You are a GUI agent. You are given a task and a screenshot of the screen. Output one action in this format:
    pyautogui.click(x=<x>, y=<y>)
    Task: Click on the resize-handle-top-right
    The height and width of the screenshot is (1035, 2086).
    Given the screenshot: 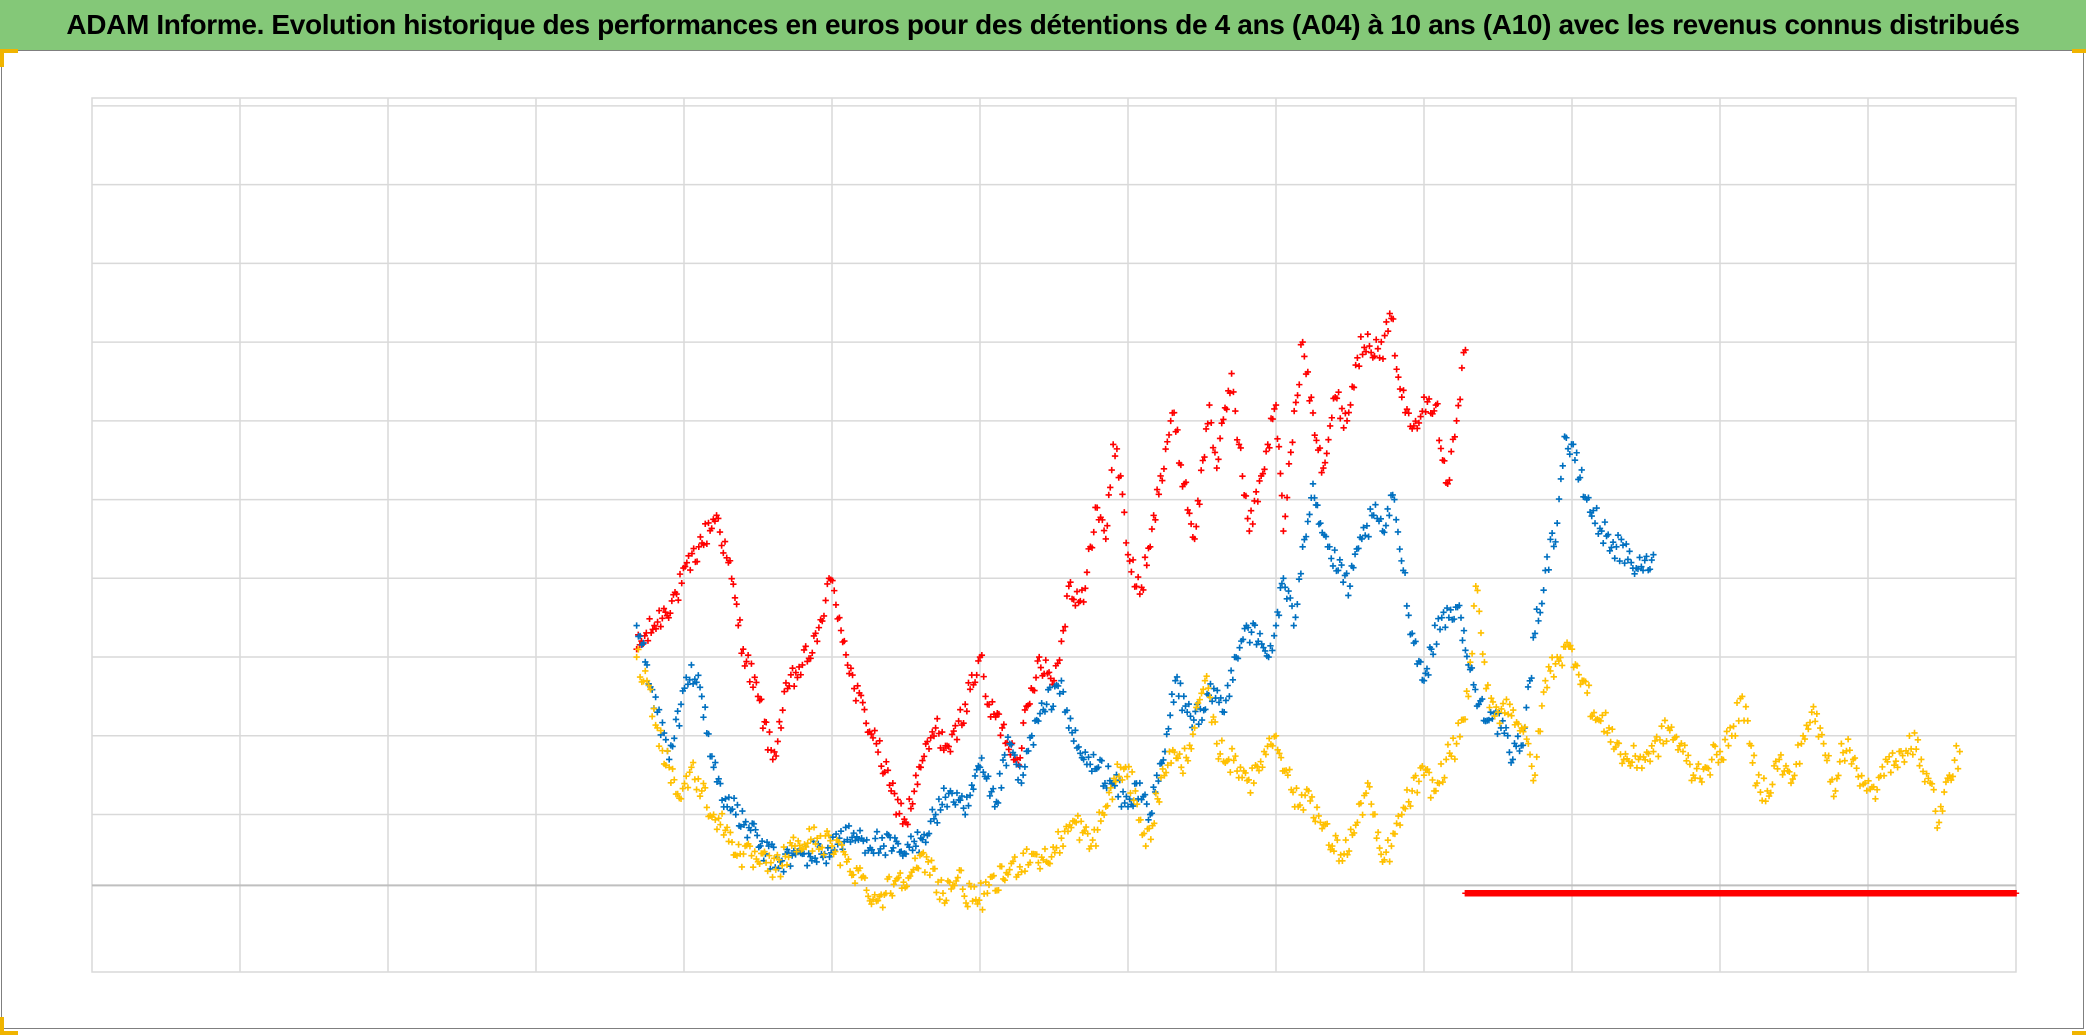 What is the action you would take?
    pyautogui.click(x=2079, y=58)
    